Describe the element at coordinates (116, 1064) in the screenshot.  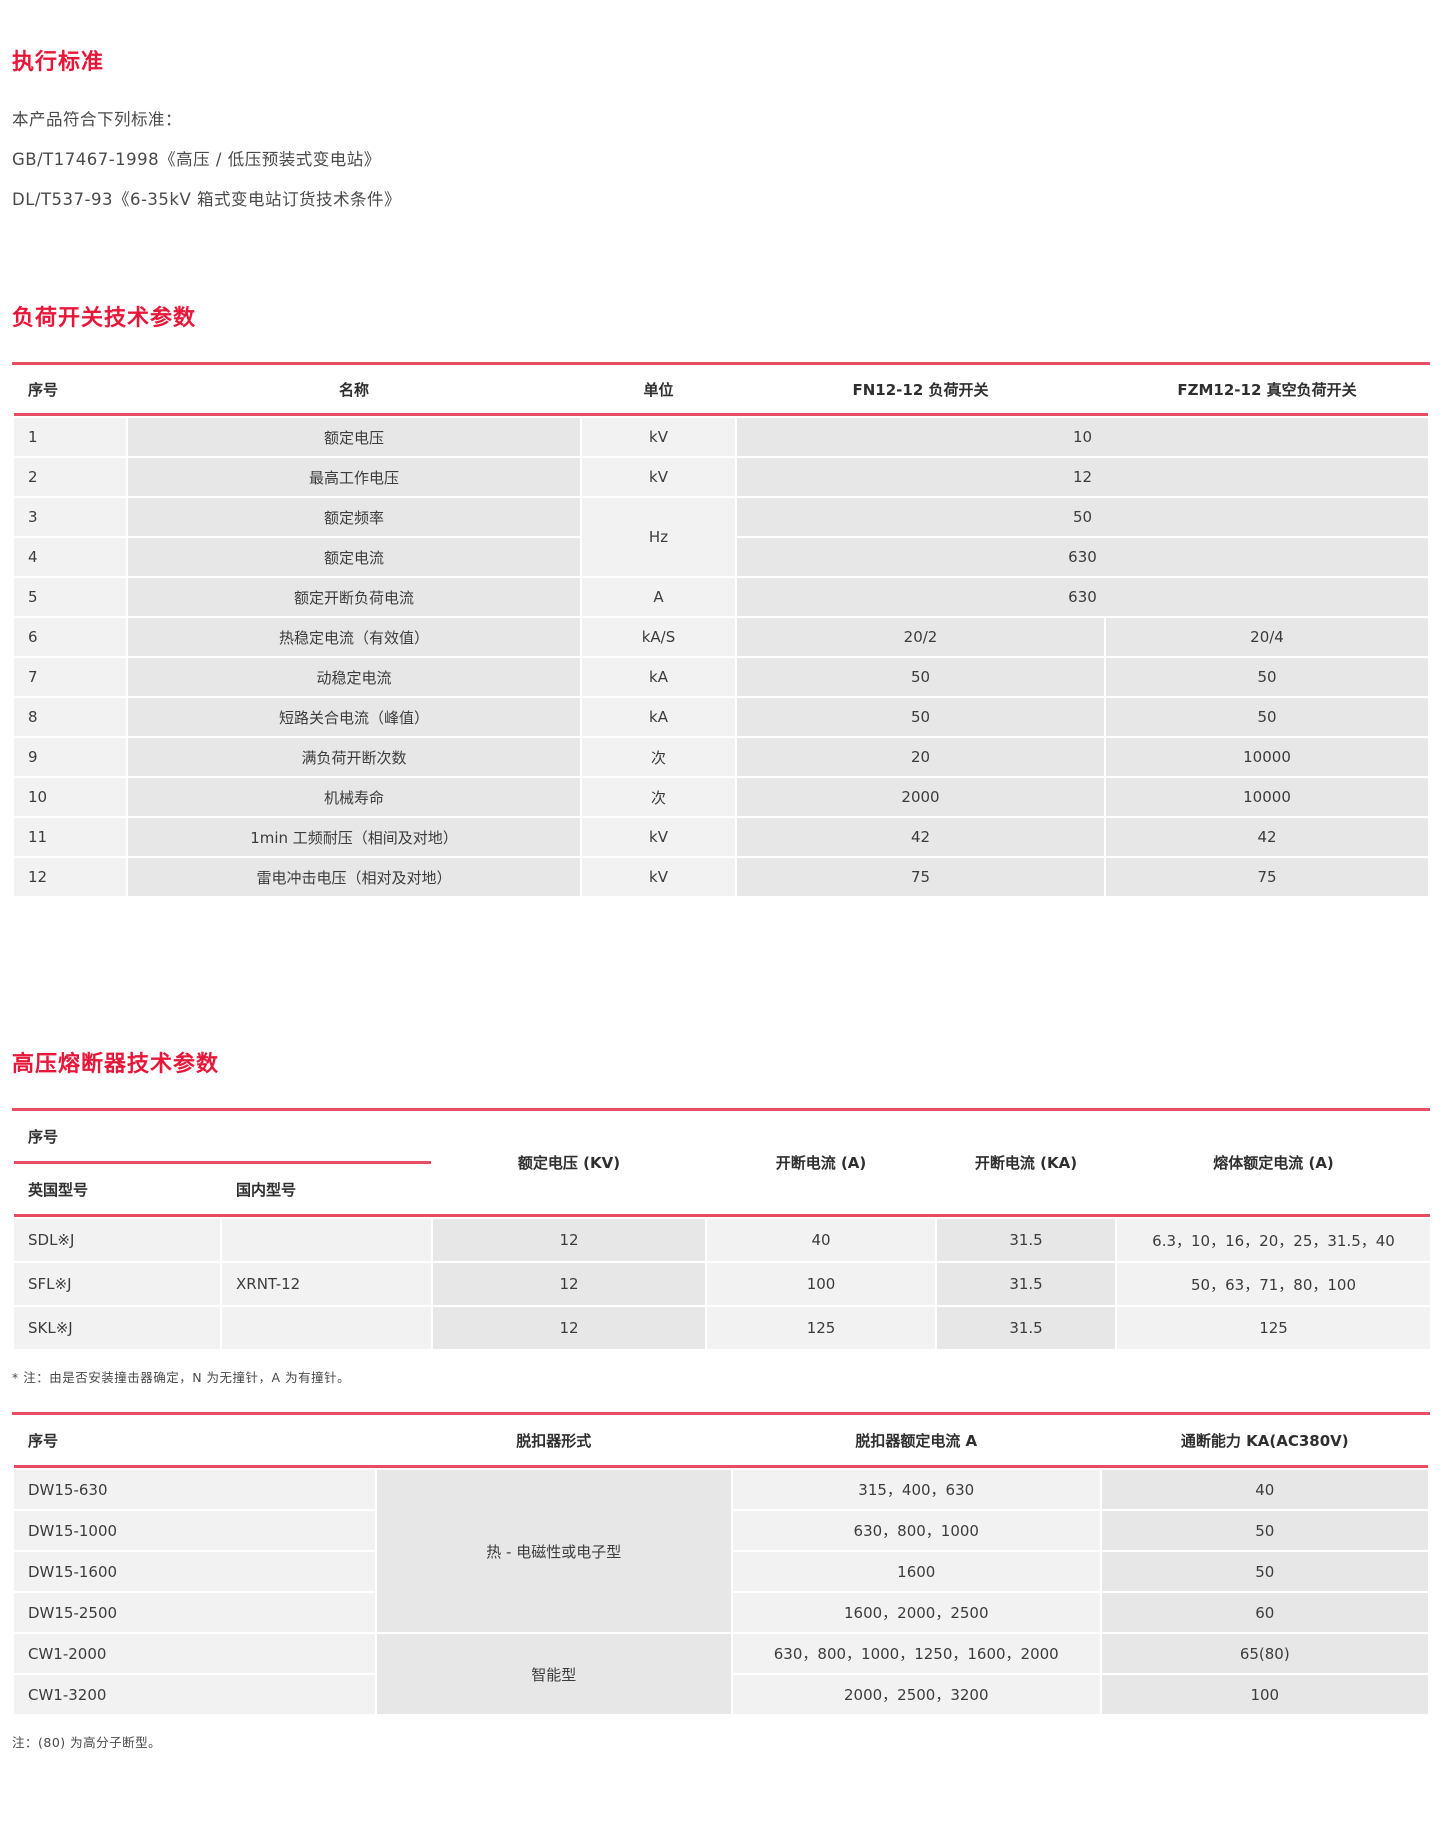
I see `fuse-section-title: 高压熔断器技术参数` at that location.